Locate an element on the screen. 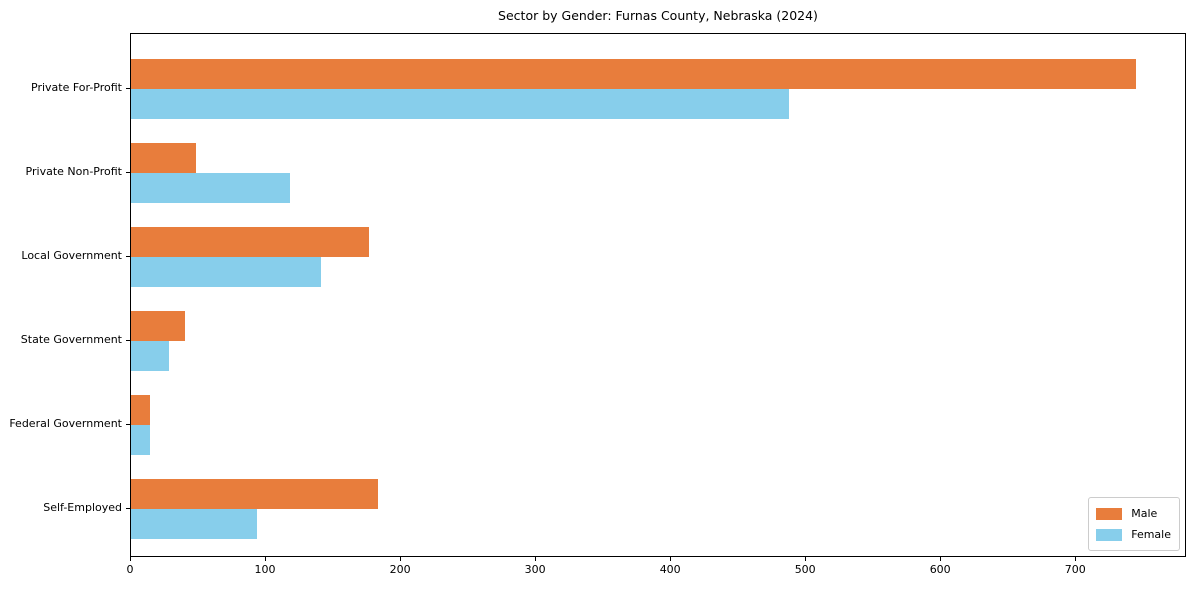 The height and width of the screenshot is (600, 1200). y-tick-label-self-employed: Self-Employed is located at coordinates (82, 507).